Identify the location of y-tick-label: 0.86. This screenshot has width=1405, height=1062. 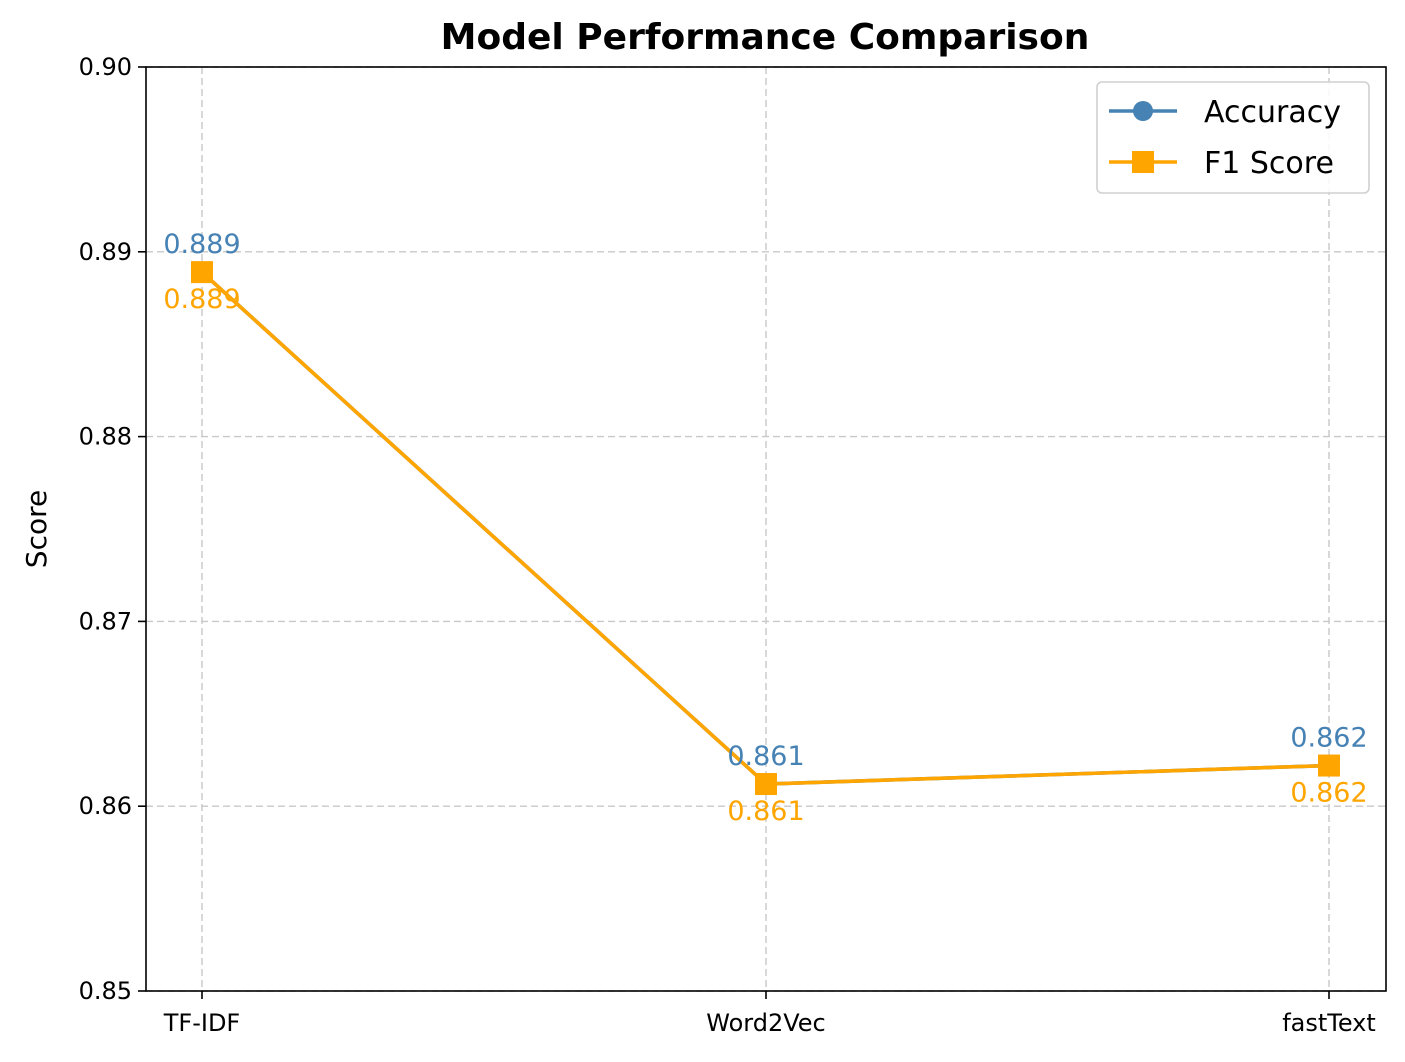
(105, 806).